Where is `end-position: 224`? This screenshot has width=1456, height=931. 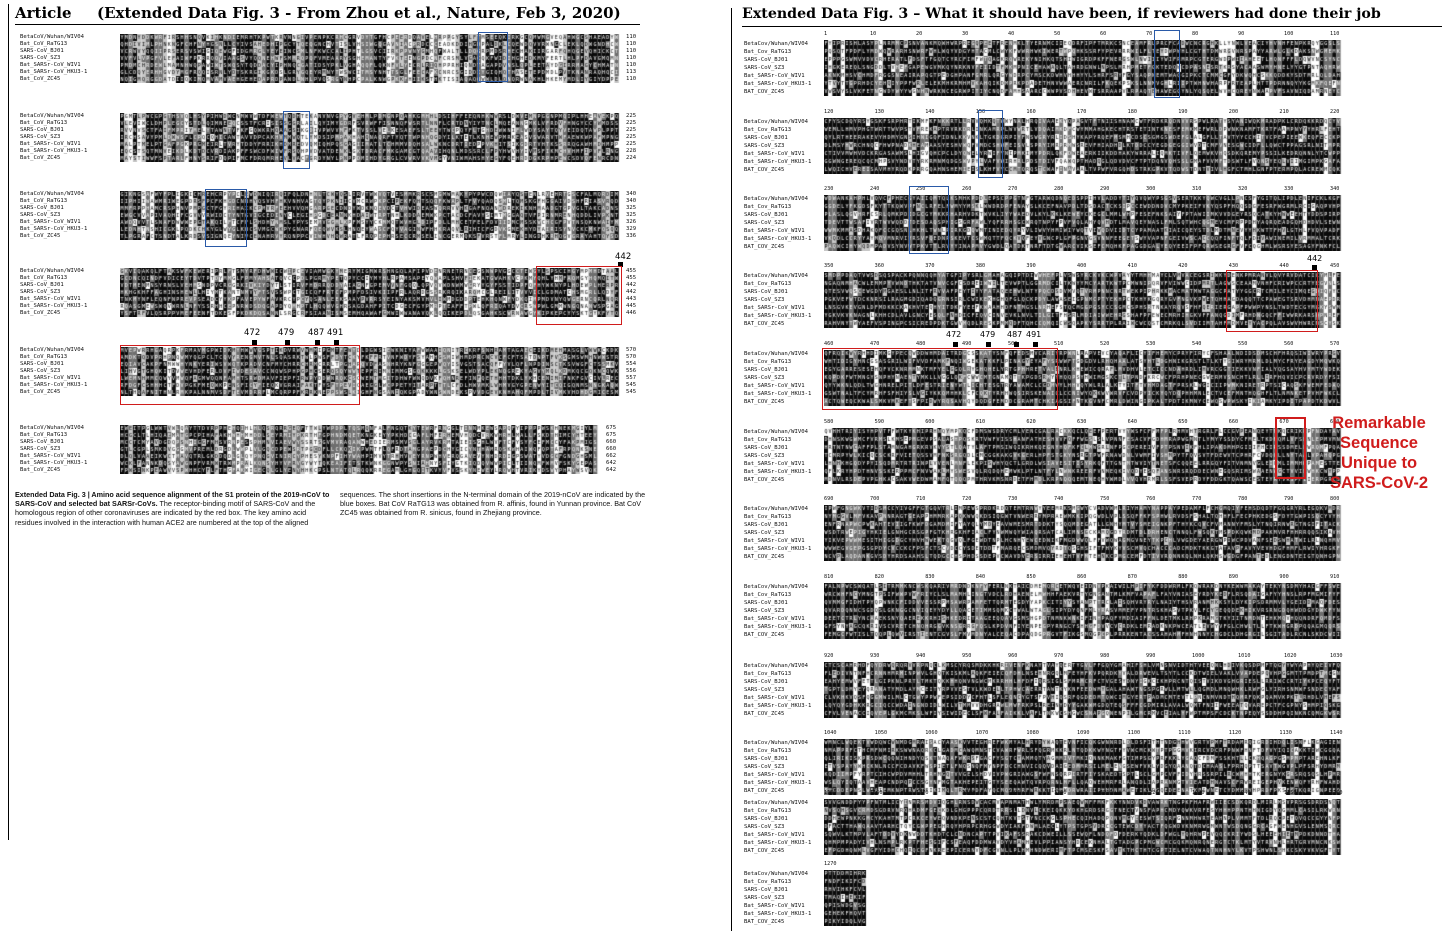 end-position: 224 is located at coordinates (631, 158).